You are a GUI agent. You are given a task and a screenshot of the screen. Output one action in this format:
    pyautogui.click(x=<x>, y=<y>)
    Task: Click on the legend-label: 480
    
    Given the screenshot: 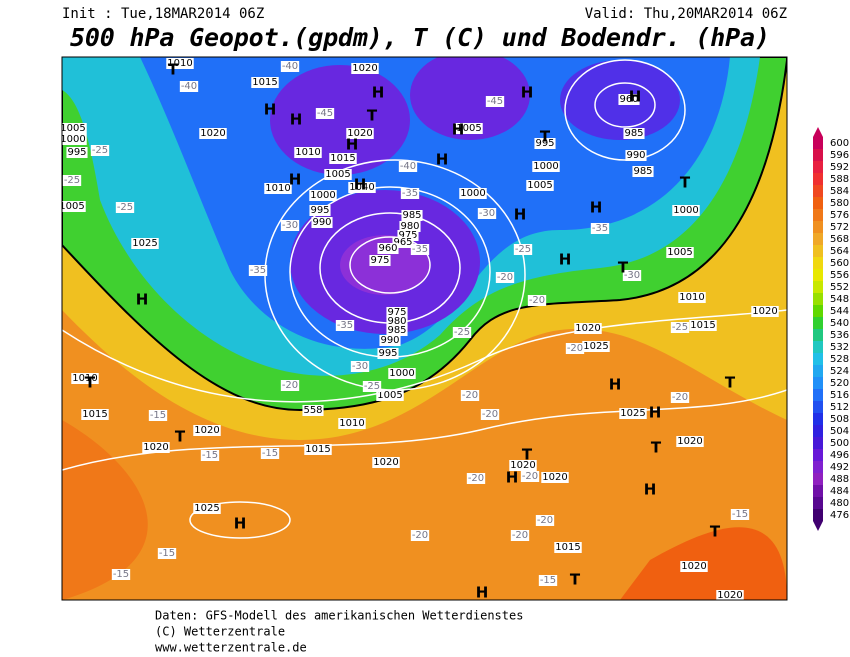 What is the action you would take?
    pyautogui.click(x=839, y=503)
    